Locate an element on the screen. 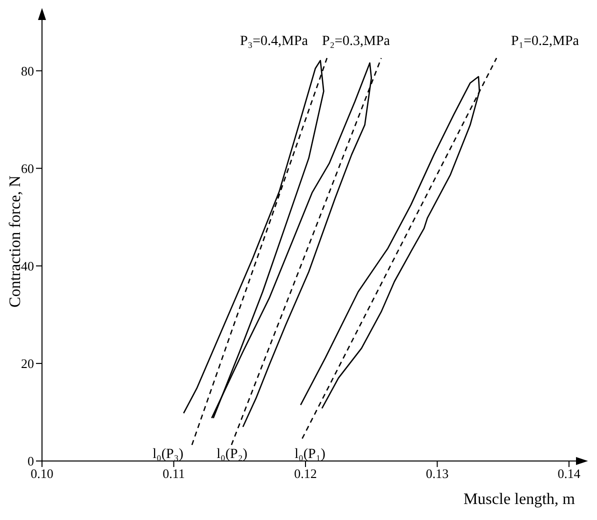 The image size is (597, 520). x-tick-label: 0.12 is located at coordinates (305, 474).